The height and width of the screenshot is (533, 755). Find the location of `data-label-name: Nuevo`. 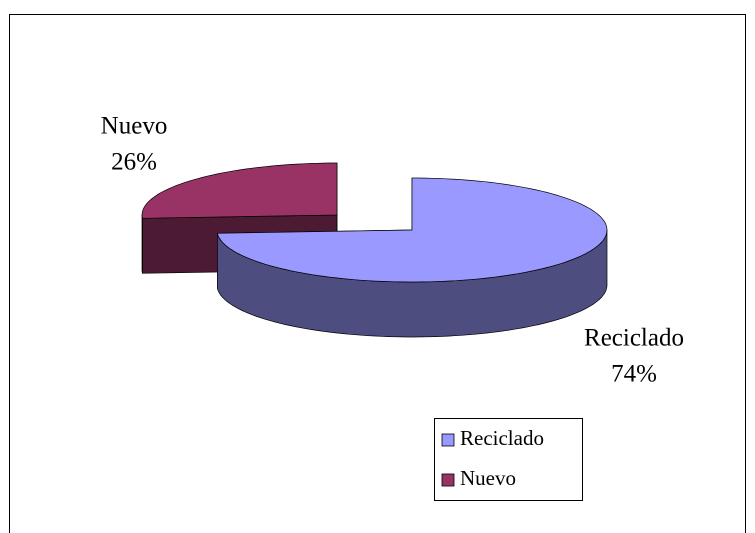

data-label-name: Nuevo is located at coordinates (134, 126).